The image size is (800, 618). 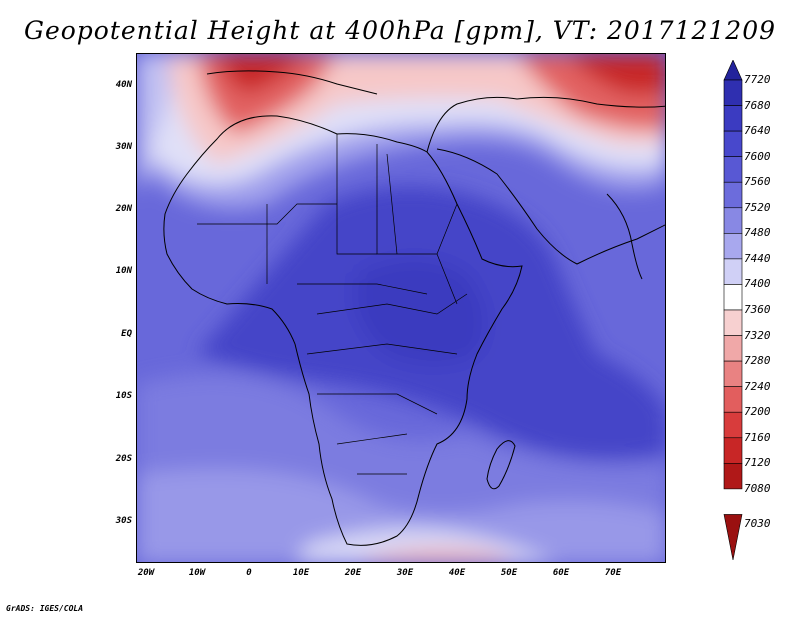 I want to click on colorbar-label: 7440, so click(x=757, y=258).